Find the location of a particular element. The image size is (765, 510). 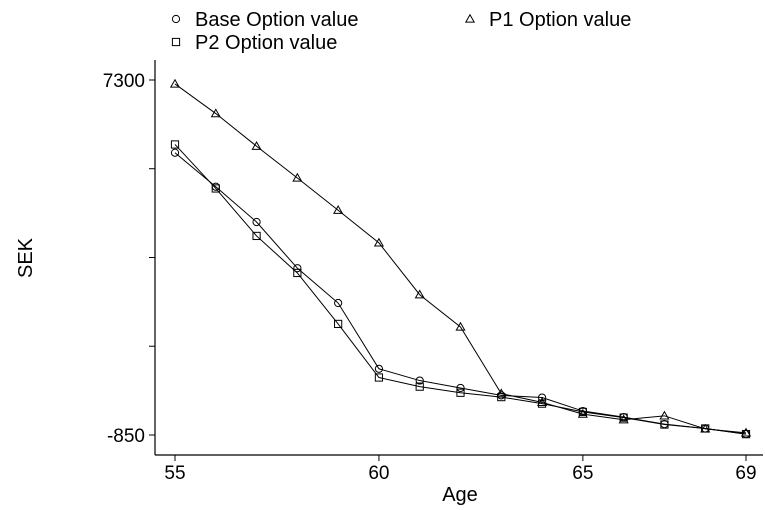

y-axis-label: SEK is located at coordinates (26, 257).